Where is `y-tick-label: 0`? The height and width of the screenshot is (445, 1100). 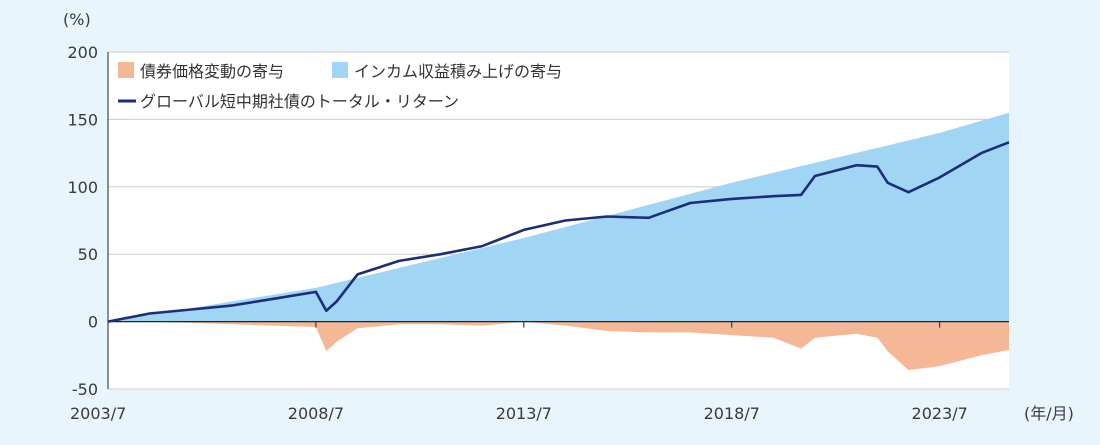
y-tick-label: 0 is located at coordinates (93, 322).